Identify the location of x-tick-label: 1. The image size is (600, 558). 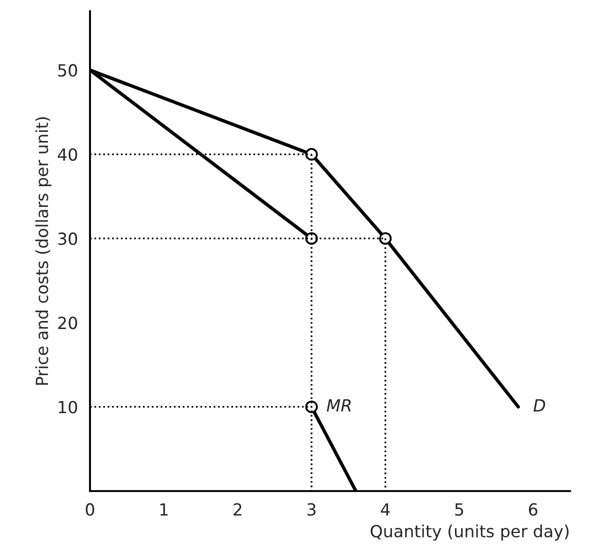
(164, 509).